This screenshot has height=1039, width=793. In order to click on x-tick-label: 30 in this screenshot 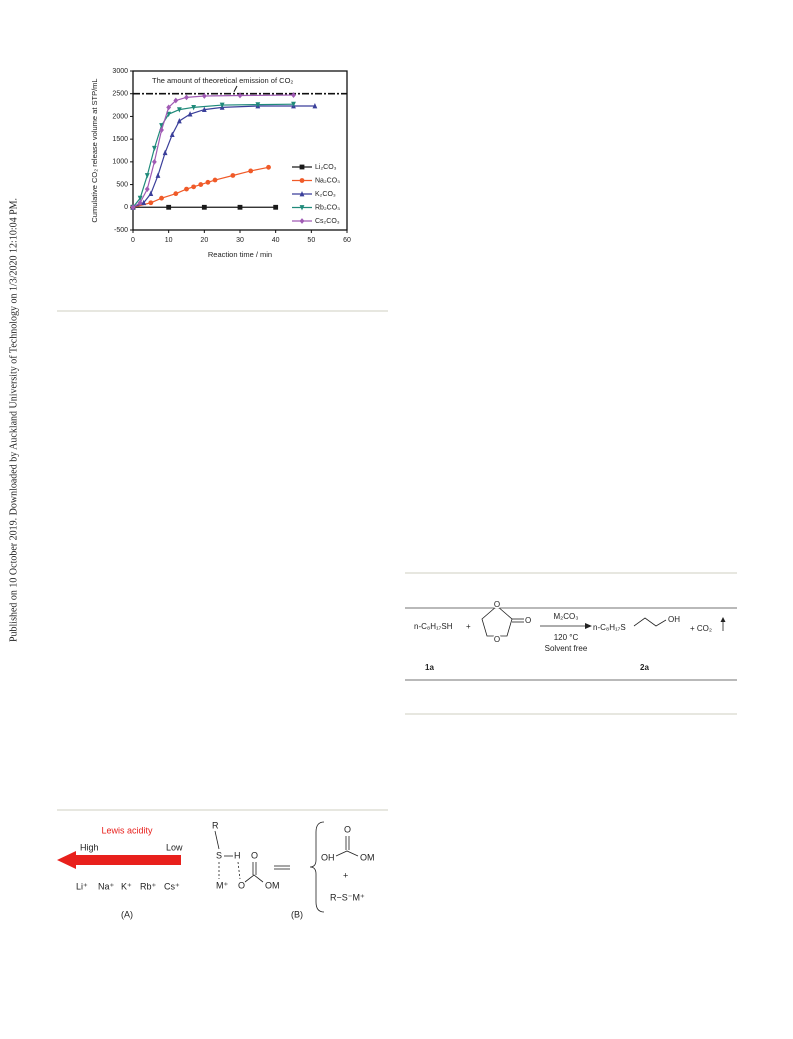, I will do `click(240, 240)`.